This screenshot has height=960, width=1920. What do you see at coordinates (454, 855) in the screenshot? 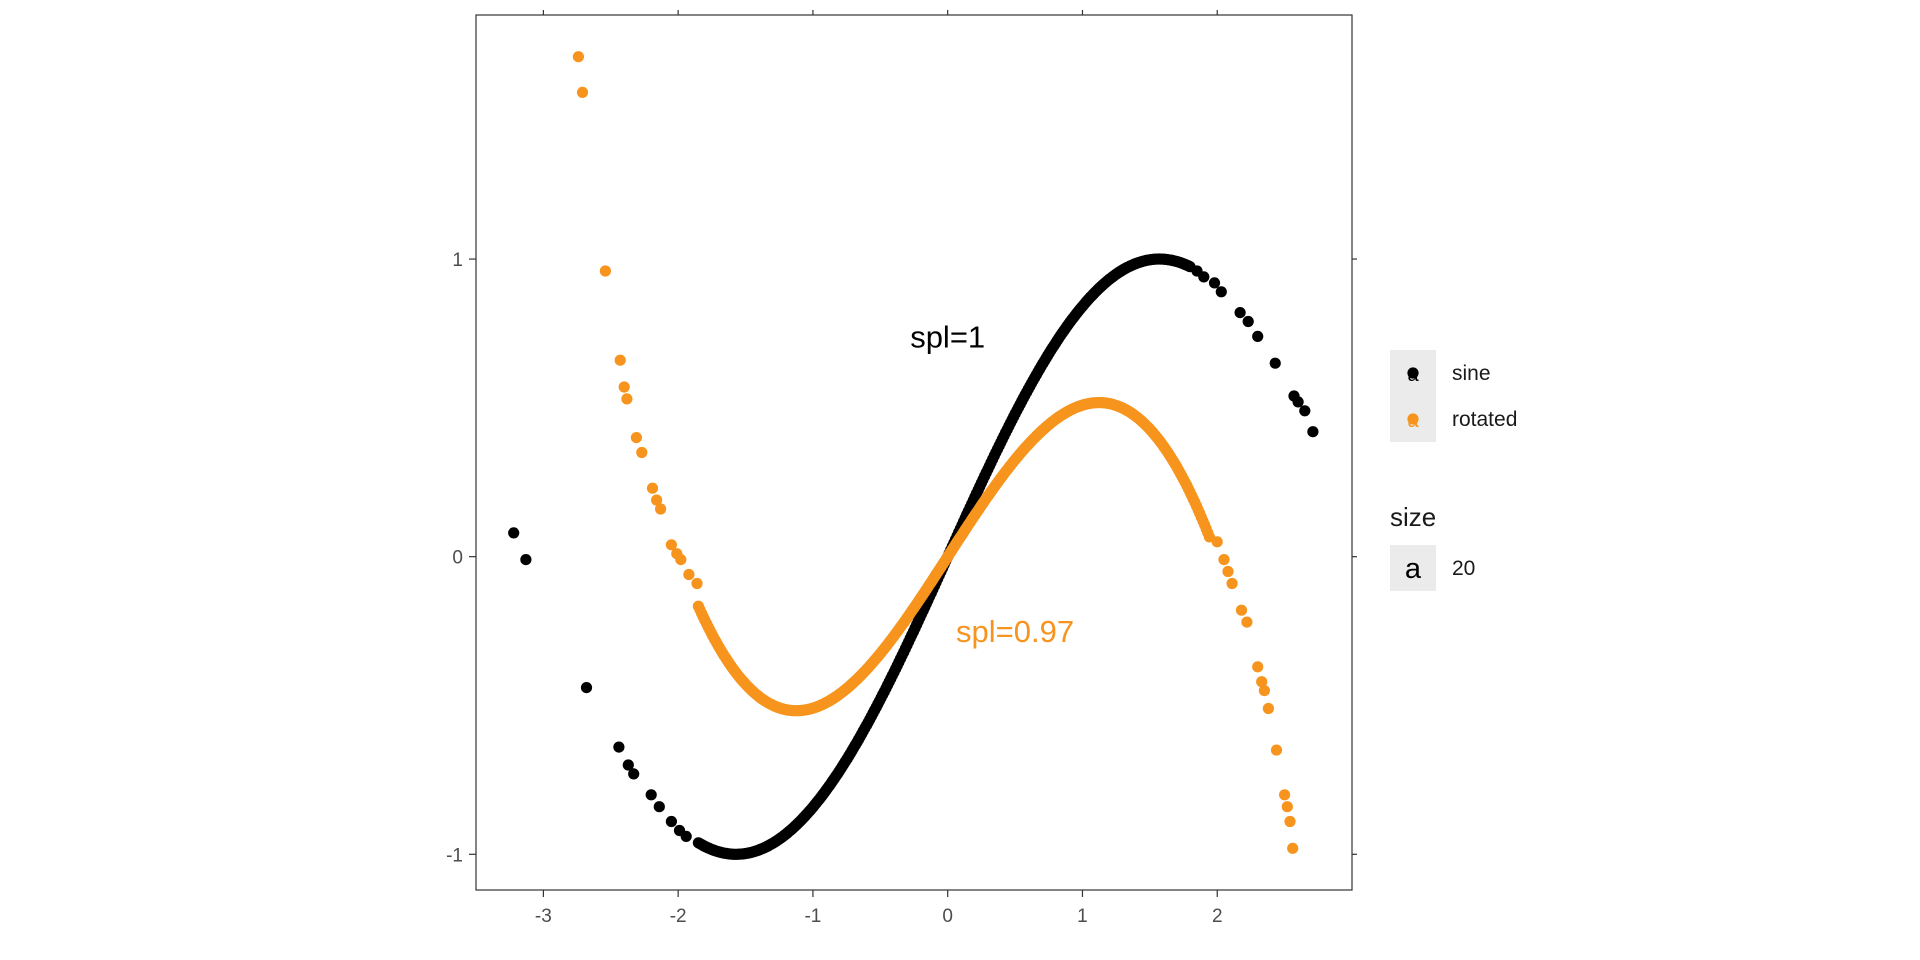
I see `y-tick-label: -1` at bounding box center [454, 855].